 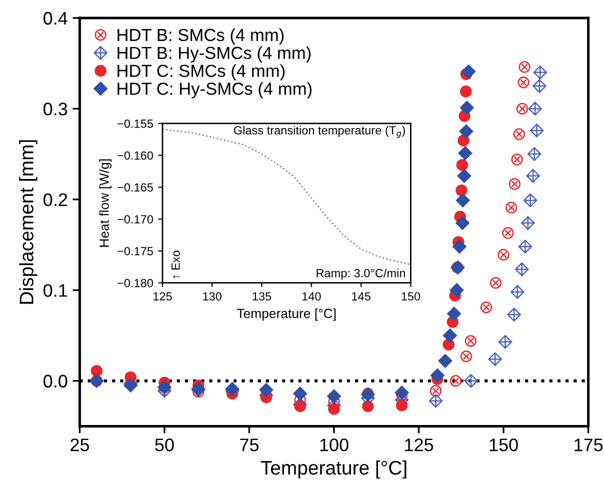 I want to click on legend-label: HDT C: SMCs (4 mm), so click(x=201, y=72).